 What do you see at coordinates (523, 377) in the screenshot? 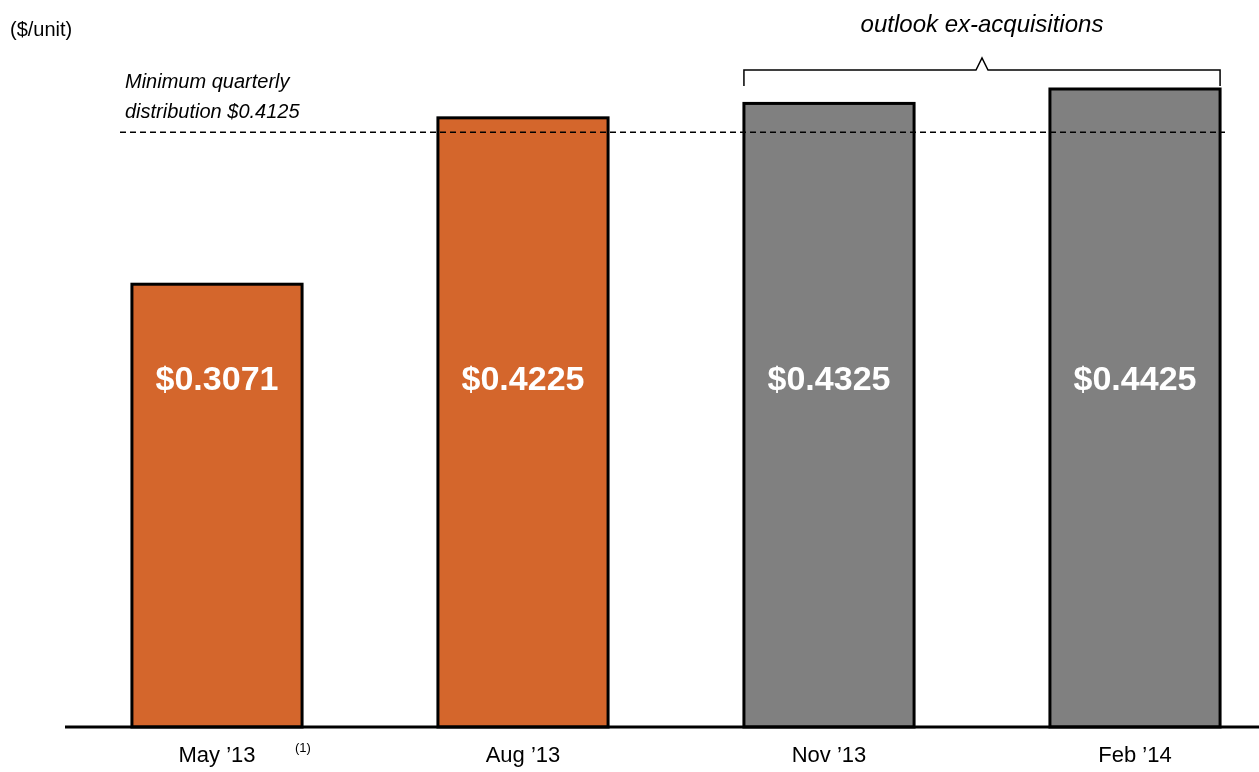
I see `data-label: $0.4225` at bounding box center [523, 377].